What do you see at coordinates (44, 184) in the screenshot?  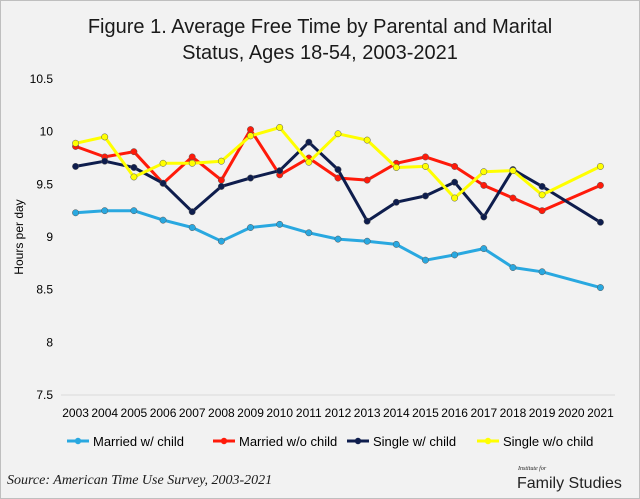 I see `y-tick-label: 9.5` at bounding box center [44, 184].